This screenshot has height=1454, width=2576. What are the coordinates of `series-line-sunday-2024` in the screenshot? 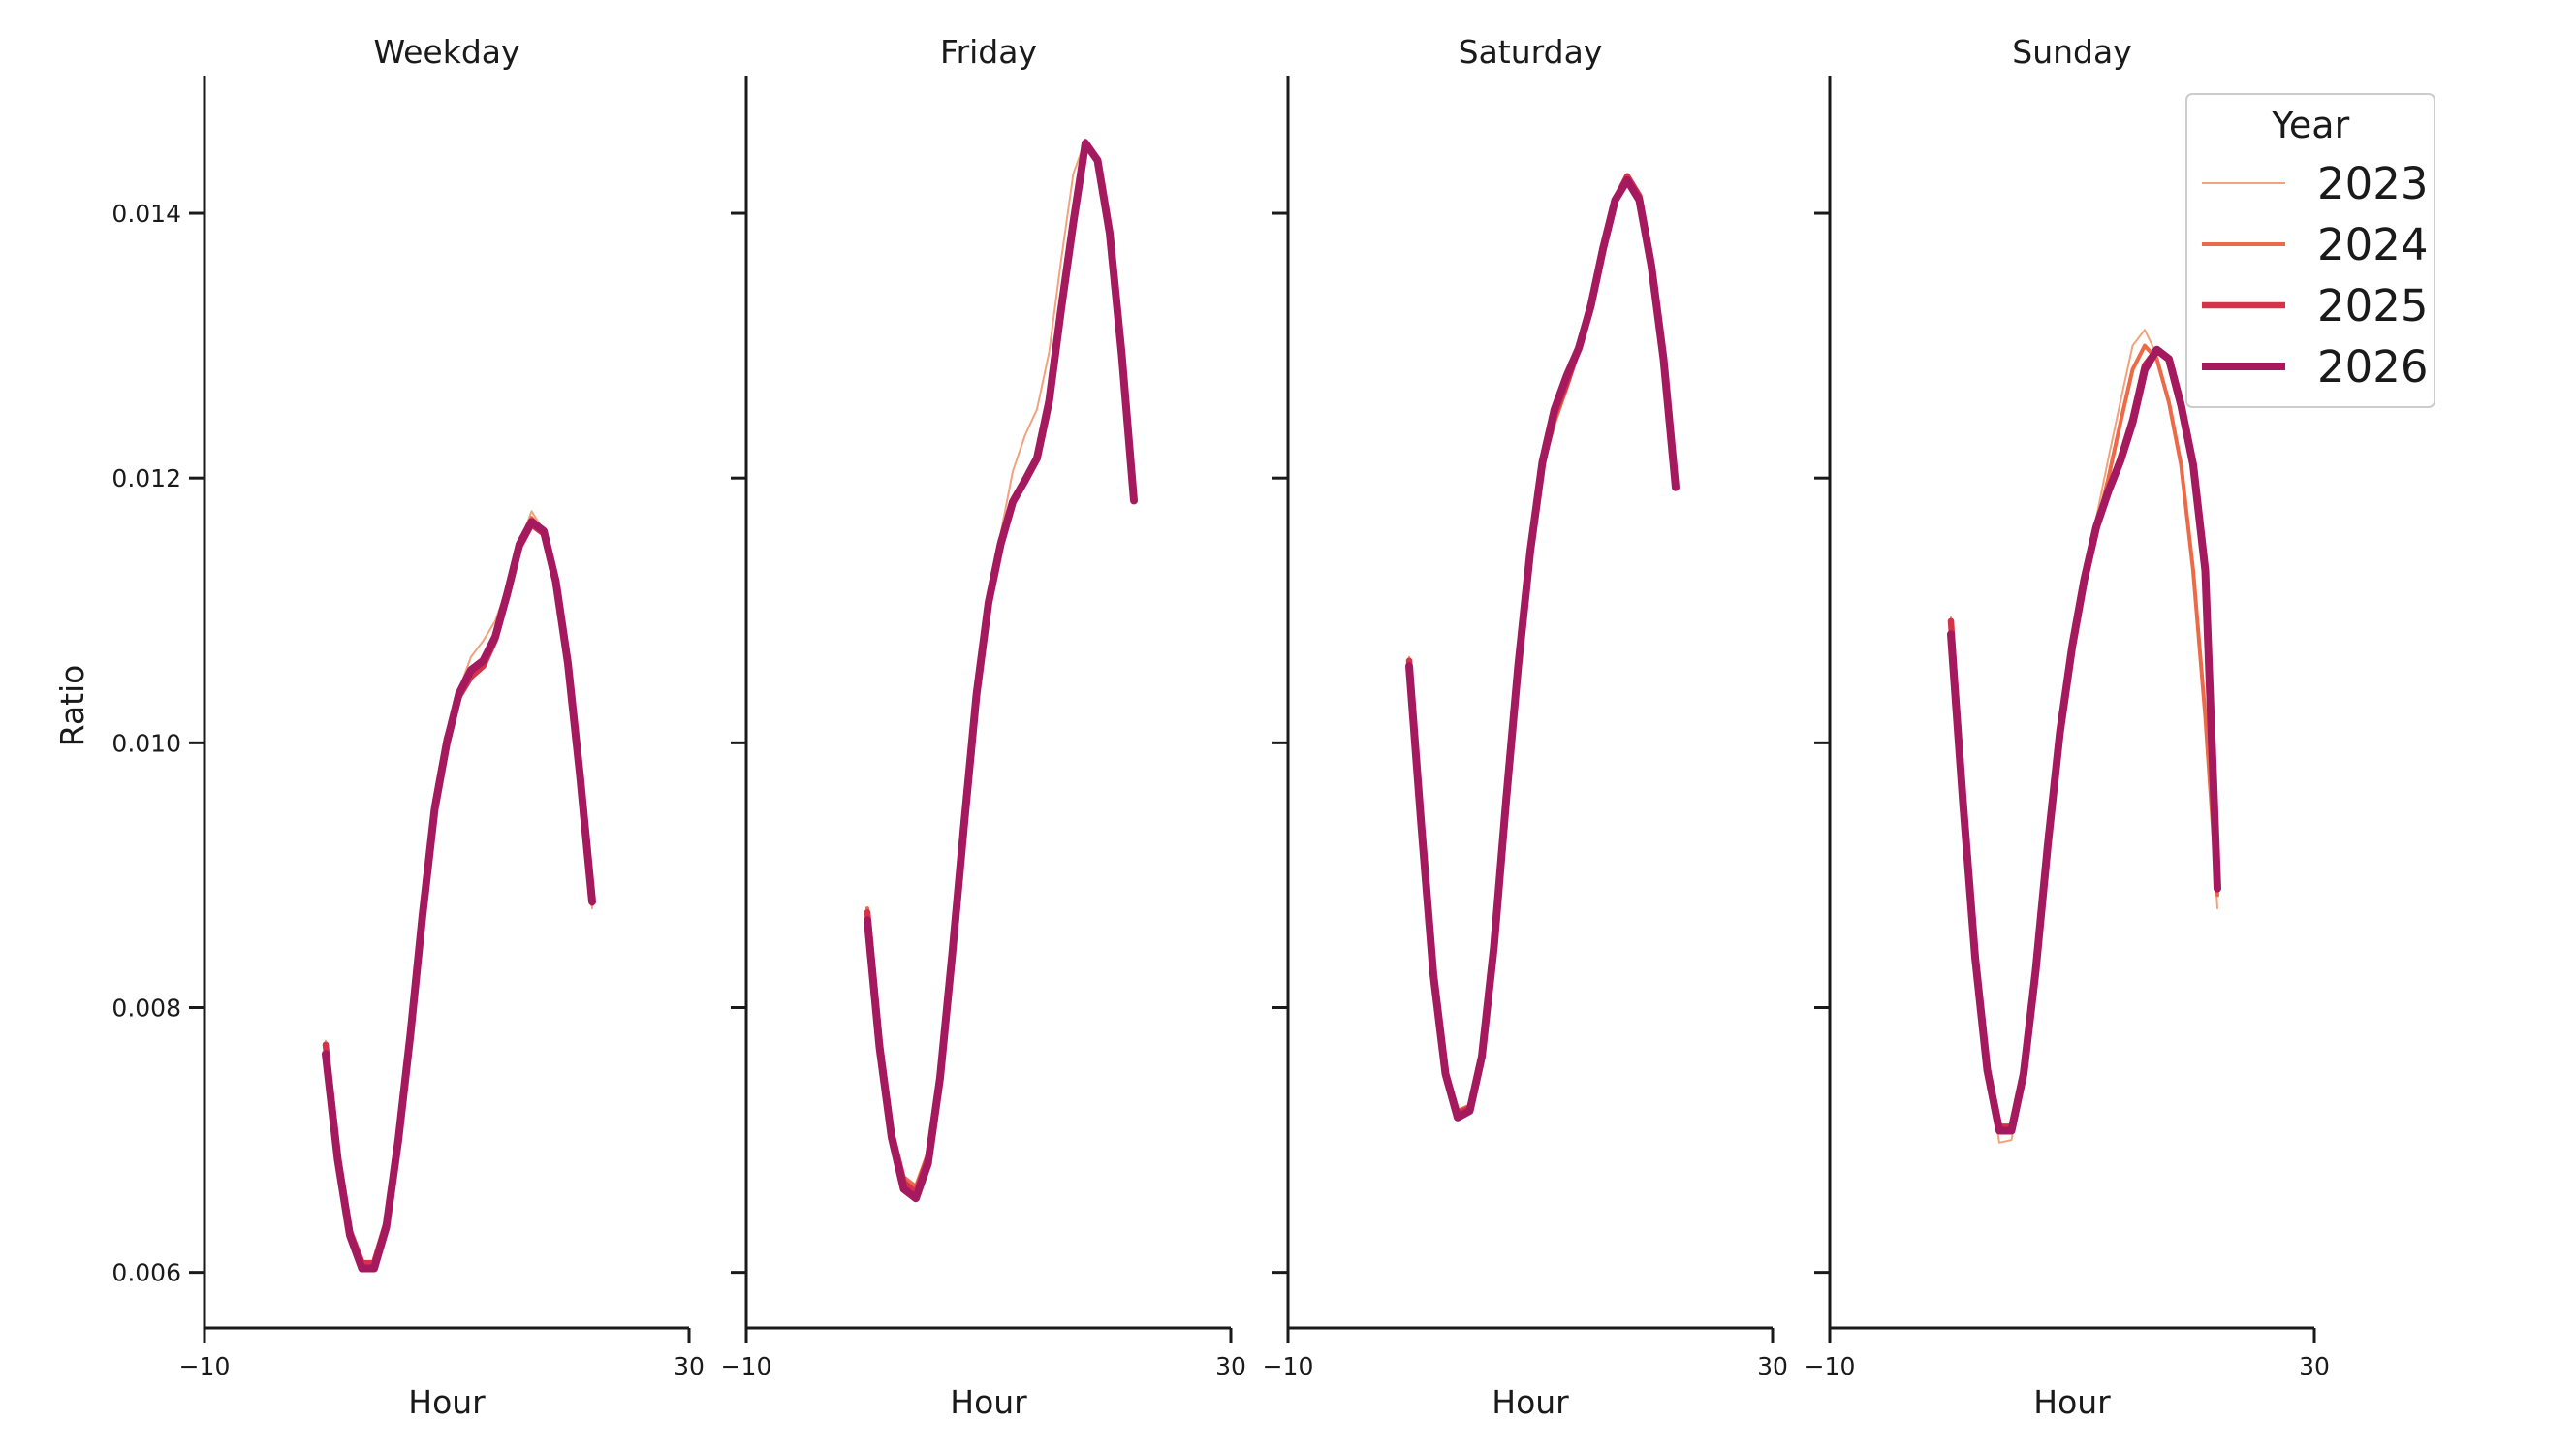 It's located at (2084, 738).